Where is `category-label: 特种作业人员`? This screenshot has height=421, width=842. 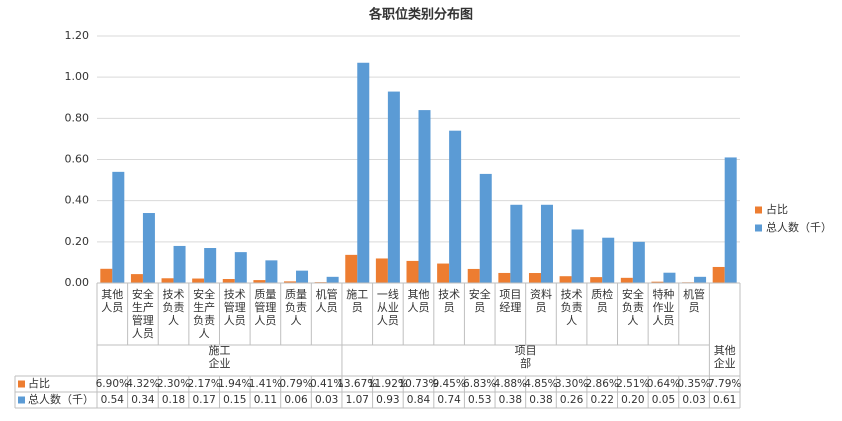 category-label: 特种作业人员 is located at coordinates (663, 307).